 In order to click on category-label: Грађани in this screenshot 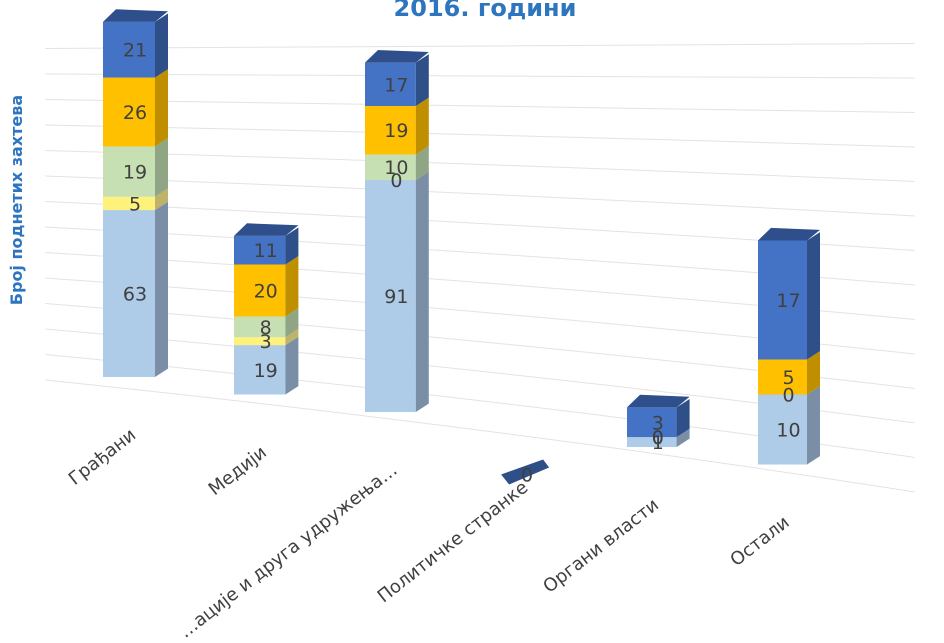, I will do `click(102, 456)`.